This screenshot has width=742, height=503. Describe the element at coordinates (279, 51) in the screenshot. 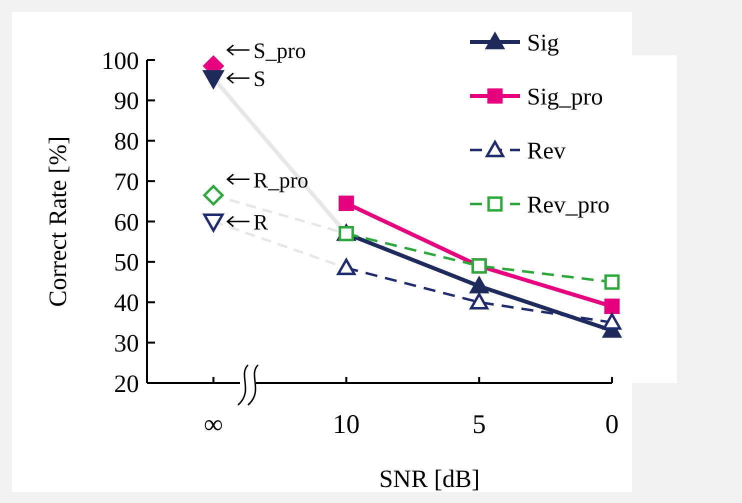

I see `series-label: S_pro` at that location.